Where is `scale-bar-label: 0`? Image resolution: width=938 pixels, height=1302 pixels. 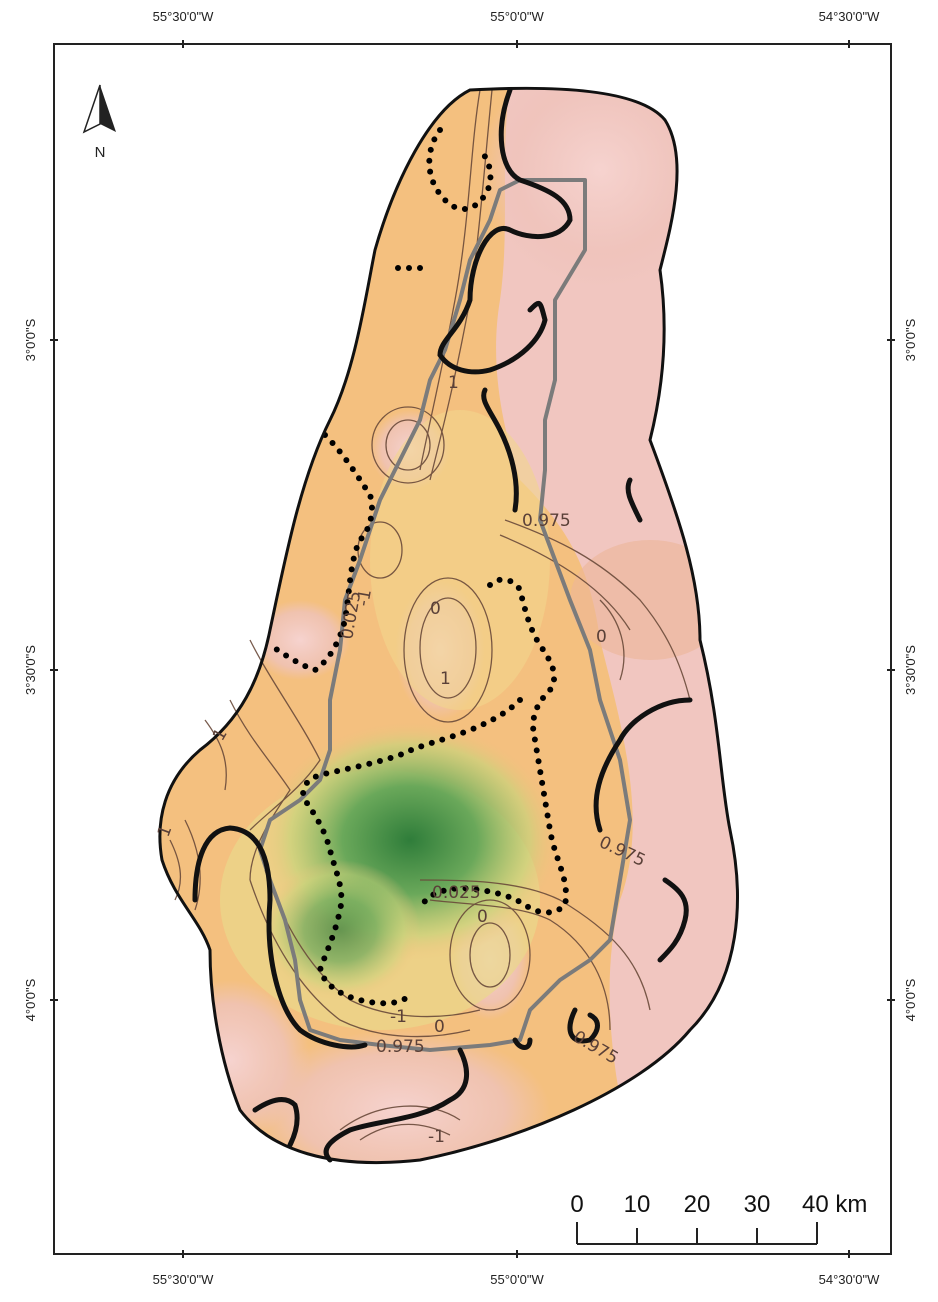 scale-bar-label: 0 is located at coordinates (576, 1204).